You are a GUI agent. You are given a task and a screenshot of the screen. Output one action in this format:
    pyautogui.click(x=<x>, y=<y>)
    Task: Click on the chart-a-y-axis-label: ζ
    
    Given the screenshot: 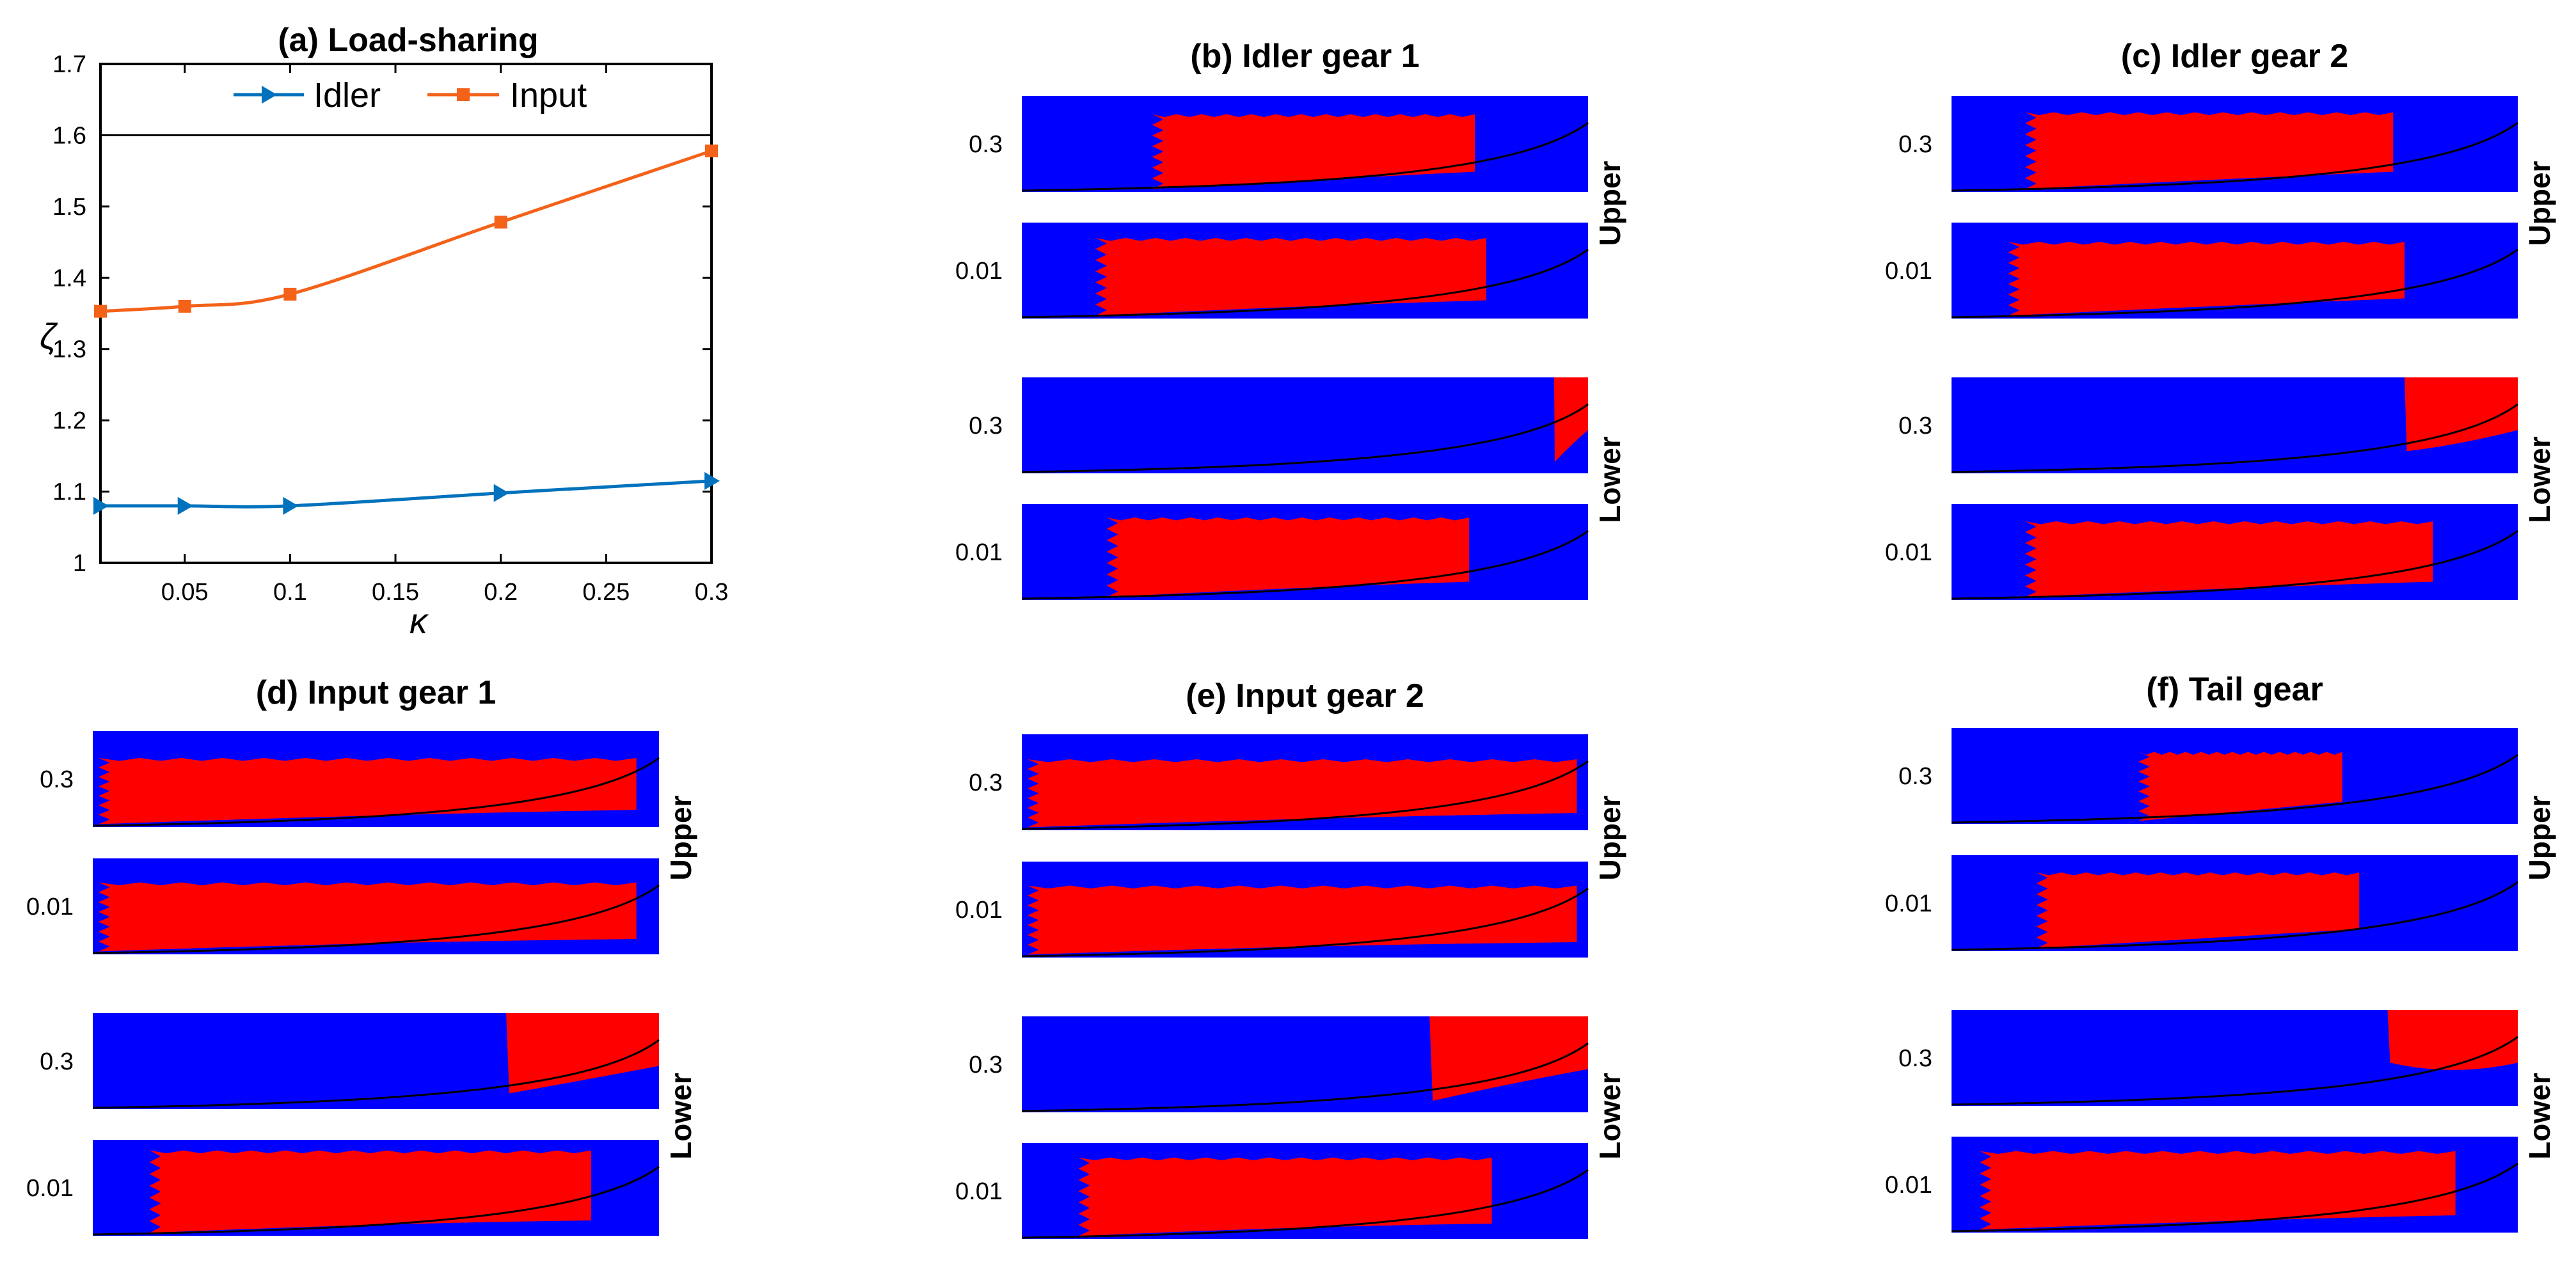 What is the action you would take?
    pyautogui.click(x=49, y=336)
    